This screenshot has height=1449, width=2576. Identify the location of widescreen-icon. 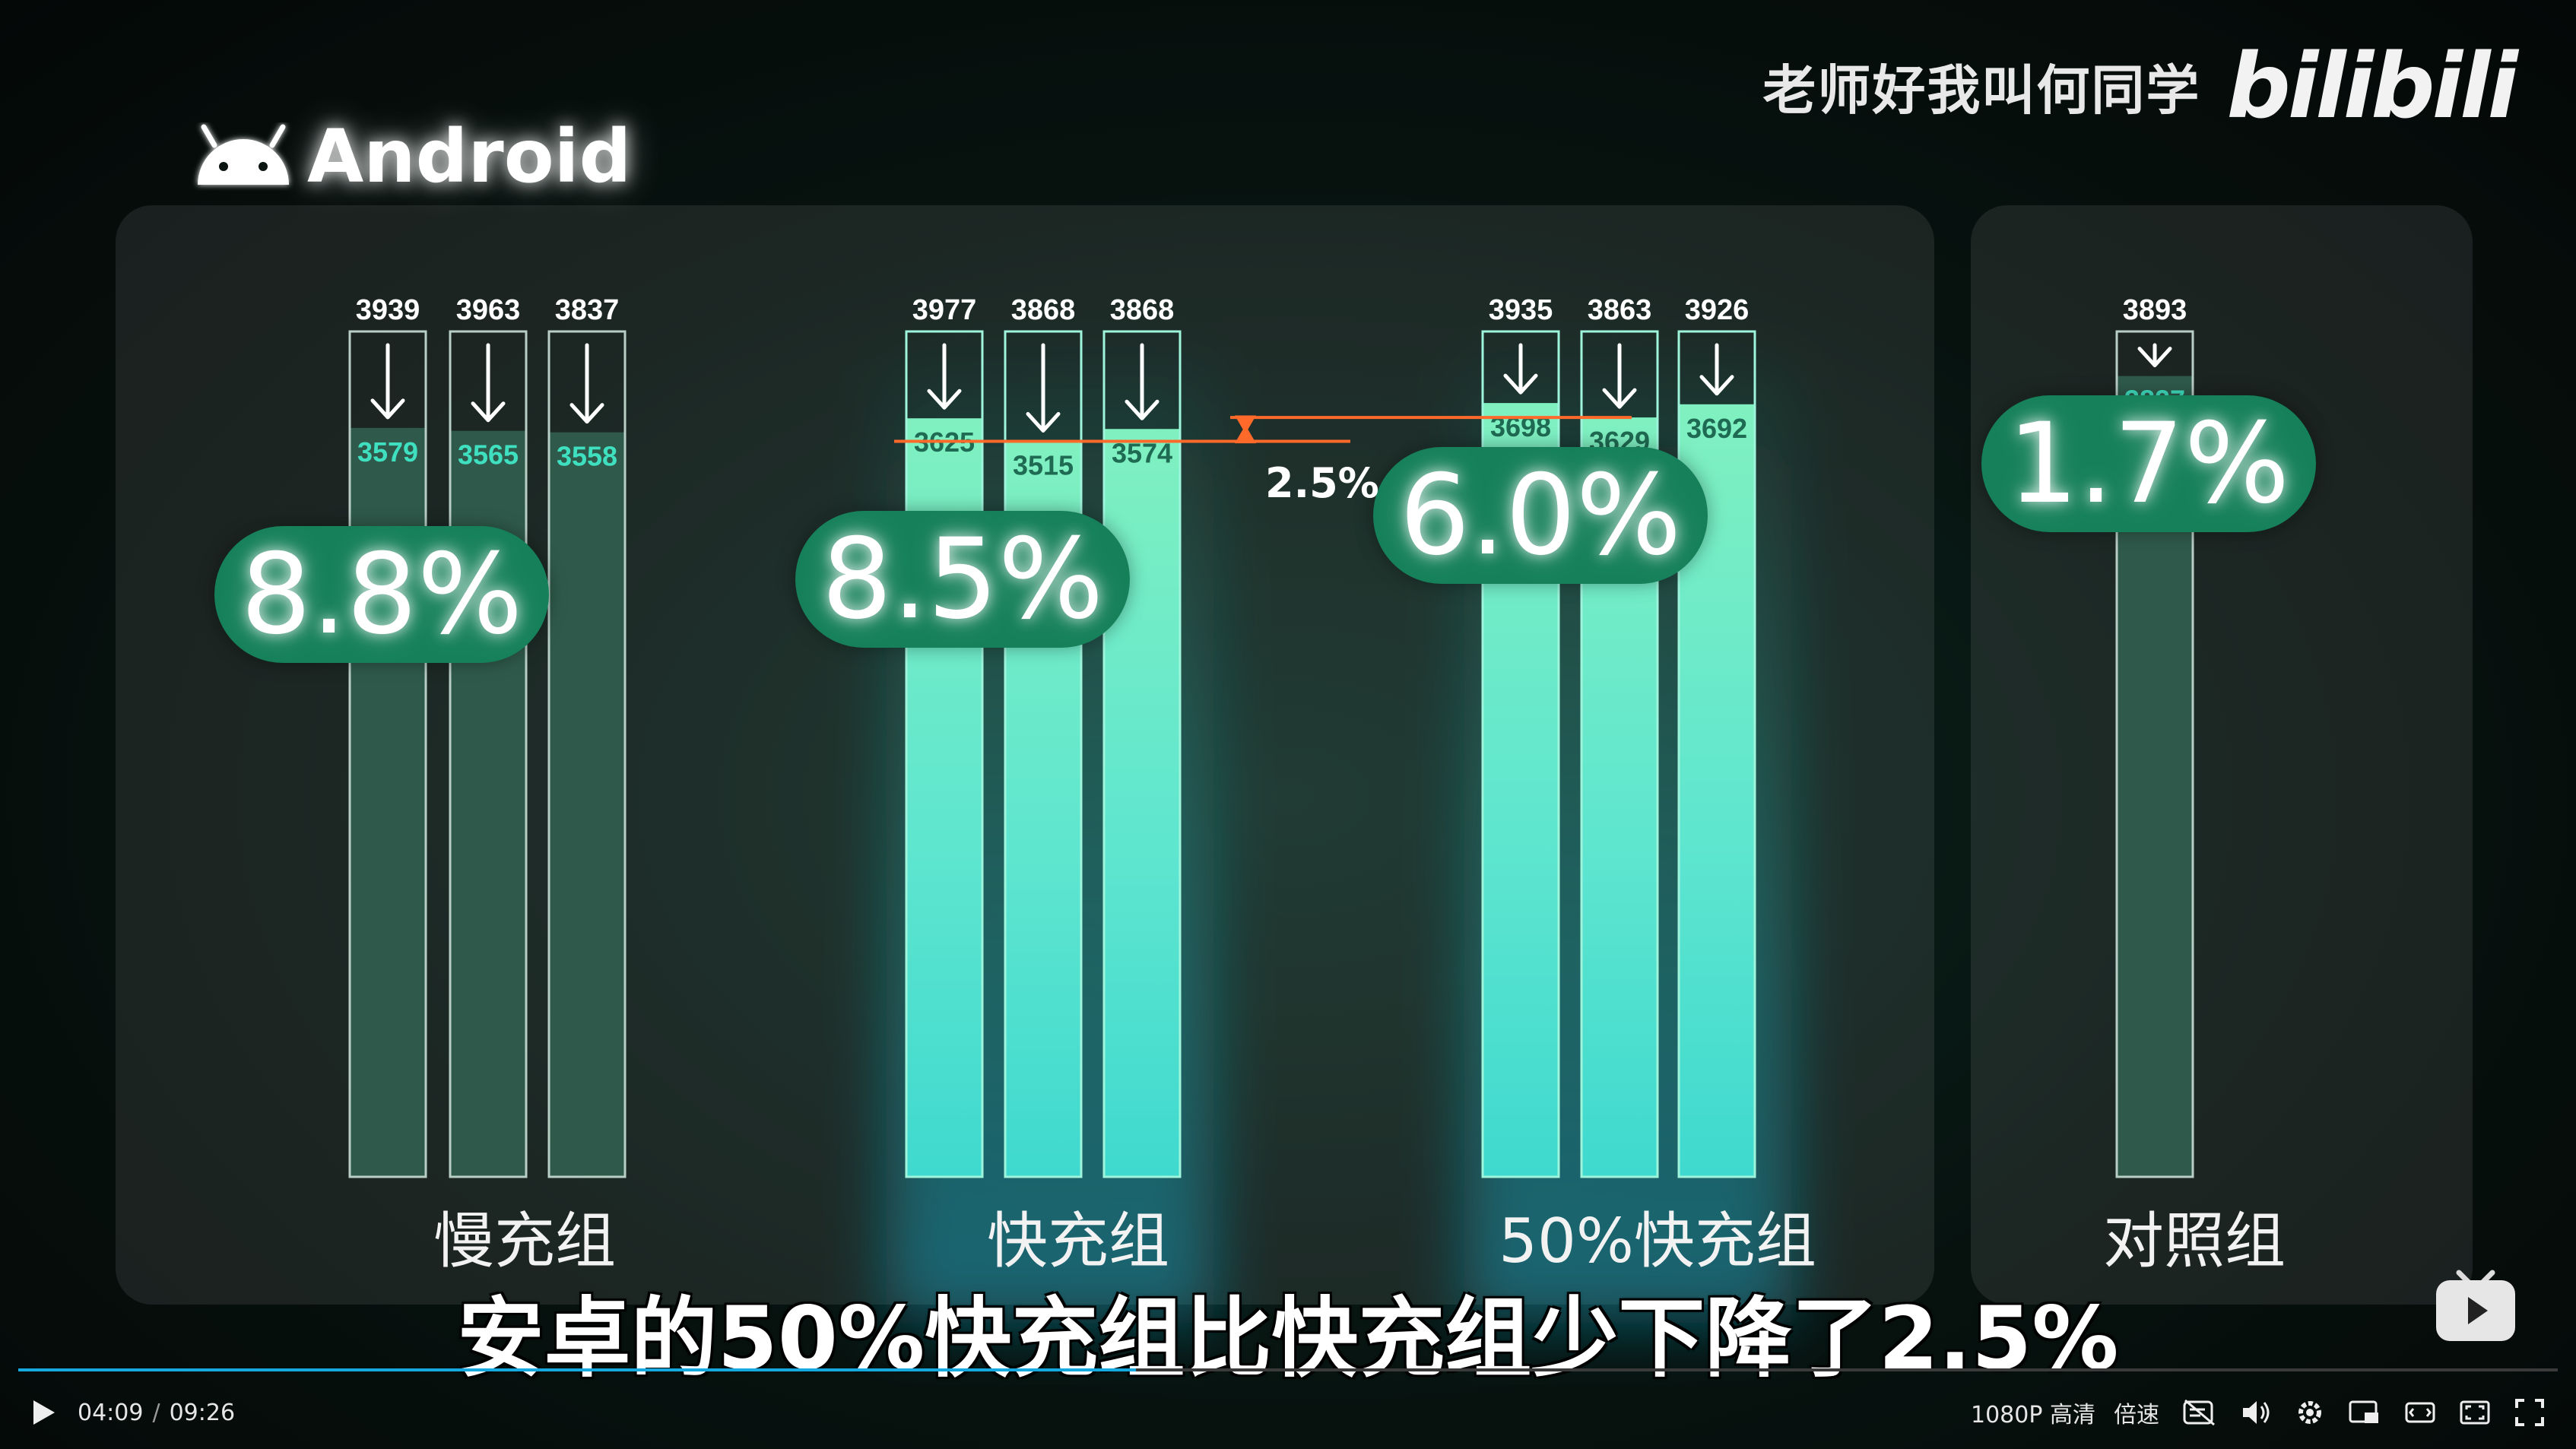
(2420, 1412).